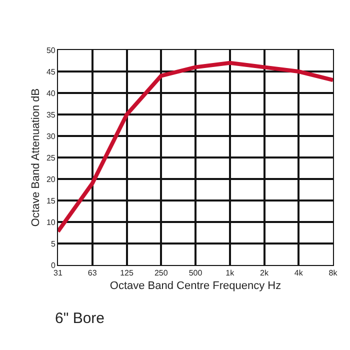 Image resolution: width=350 pixels, height=350 pixels. Describe the element at coordinates (51, 50) in the screenshot. I see `y-tick-label: 50` at that location.